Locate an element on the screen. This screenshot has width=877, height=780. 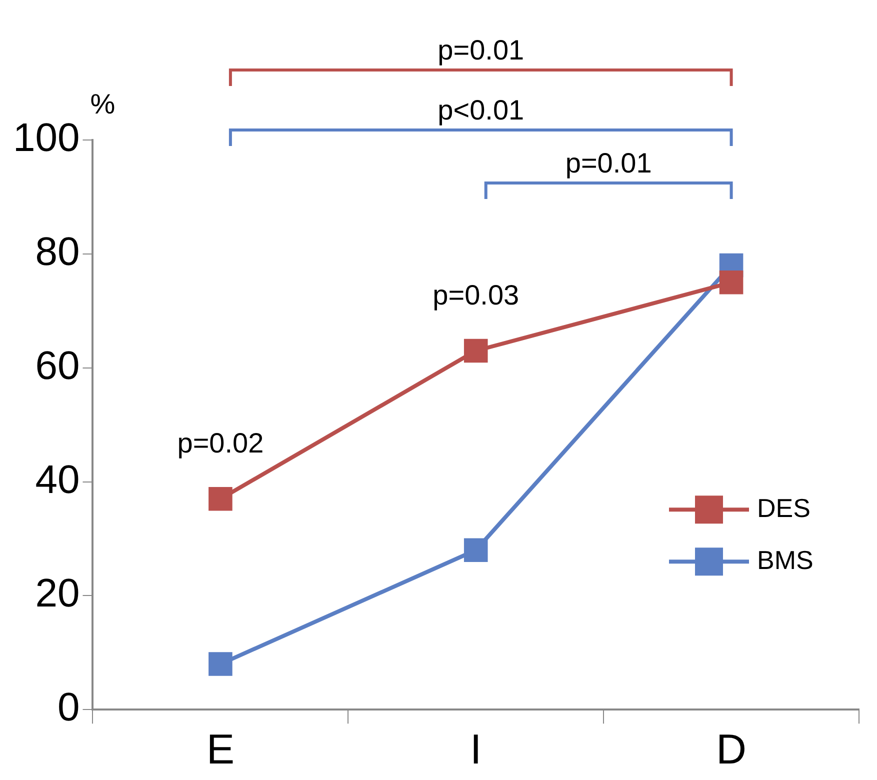
y-tick-label: 20 is located at coordinates (57, 594).